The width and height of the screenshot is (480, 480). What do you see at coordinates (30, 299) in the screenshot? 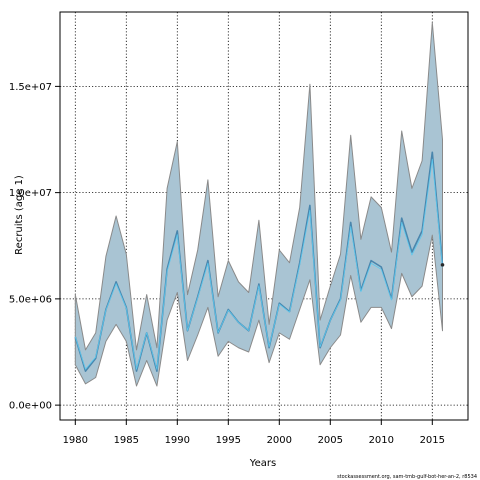
I see `y-tick-label-1: 5.0e+06` at bounding box center [30, 299].